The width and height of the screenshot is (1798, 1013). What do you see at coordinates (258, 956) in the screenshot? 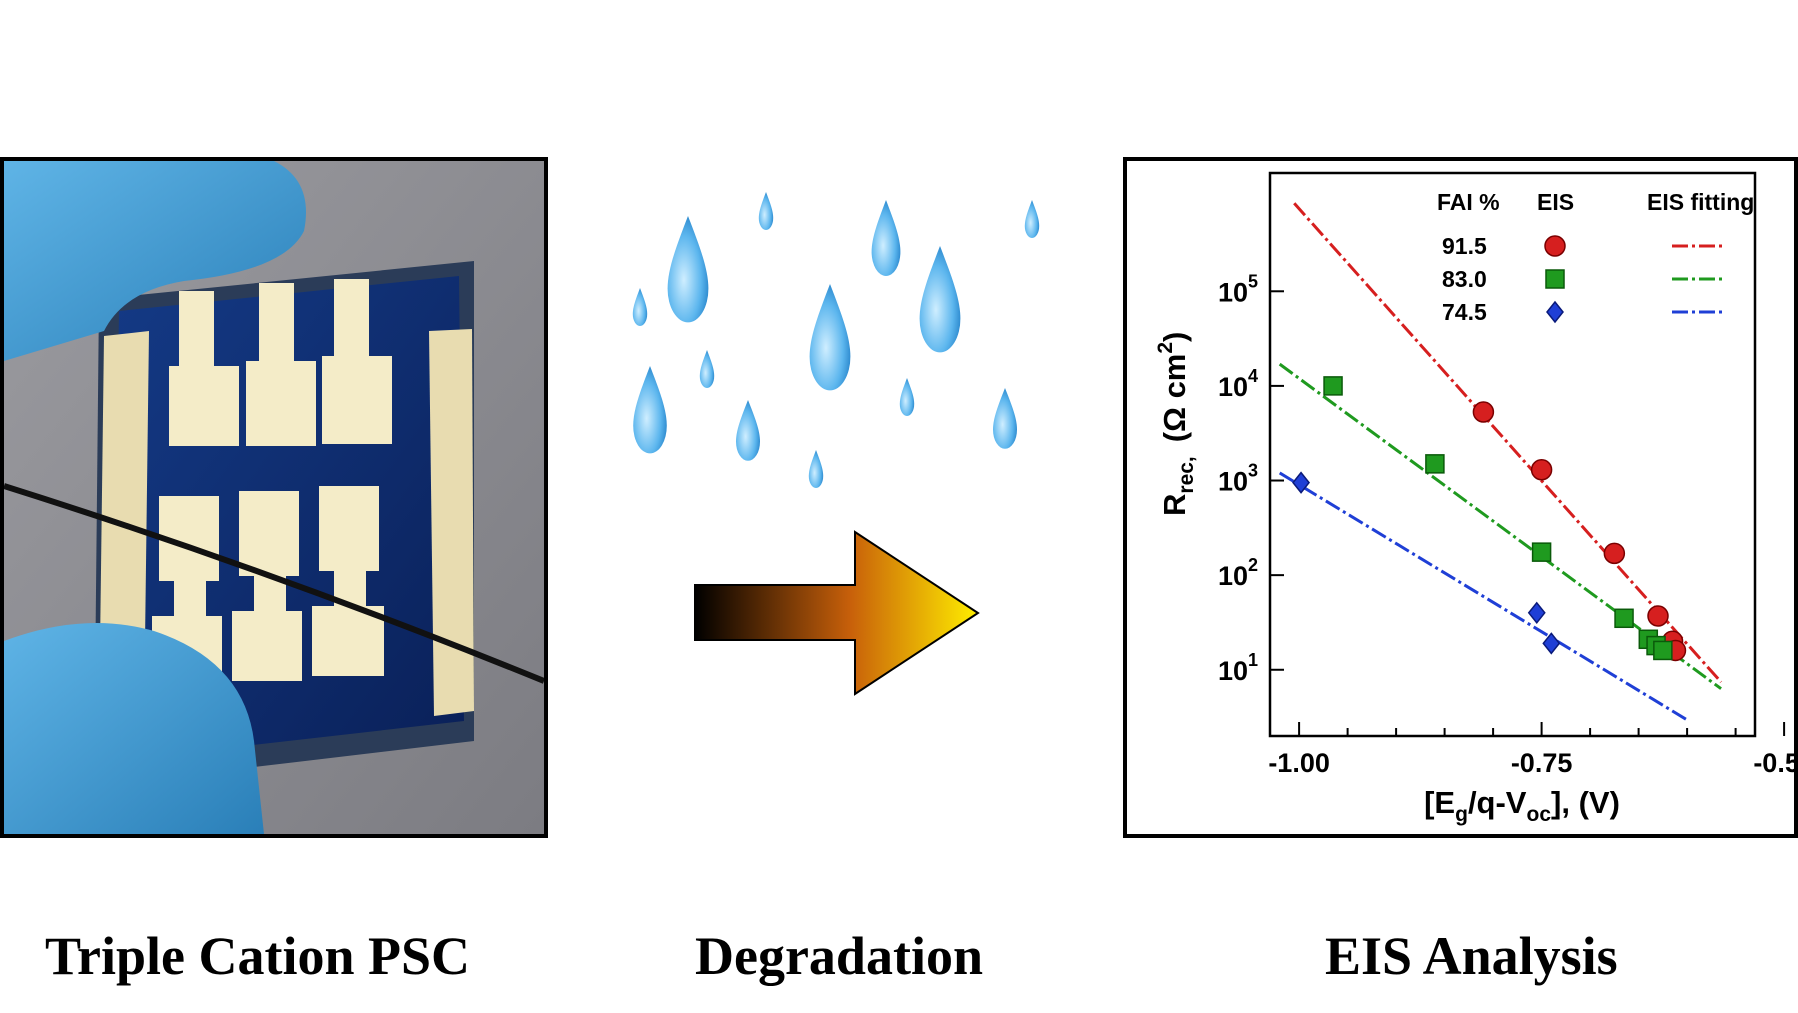
I see `caption-triple-cation-psc: Triple Cation PSC` at bounding box center [258, 956].